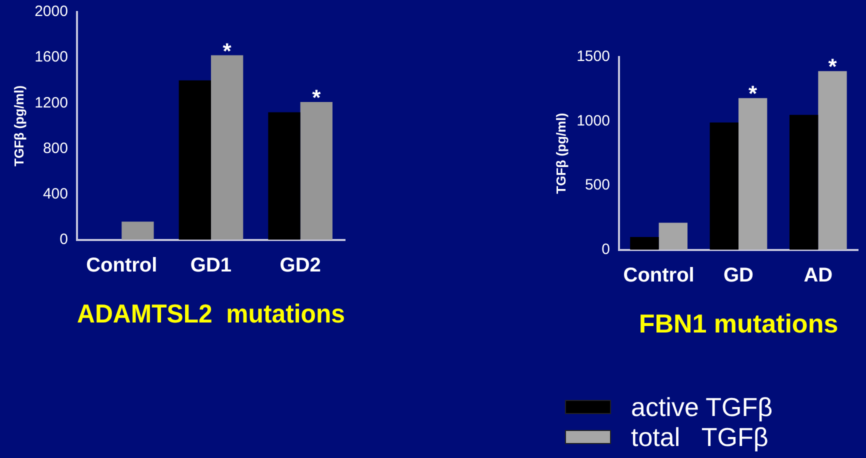  What do you see at coordinates (593, 57) in the screenshot?
I see `y-tick-label: 1500` at bounding box center [593, 57].